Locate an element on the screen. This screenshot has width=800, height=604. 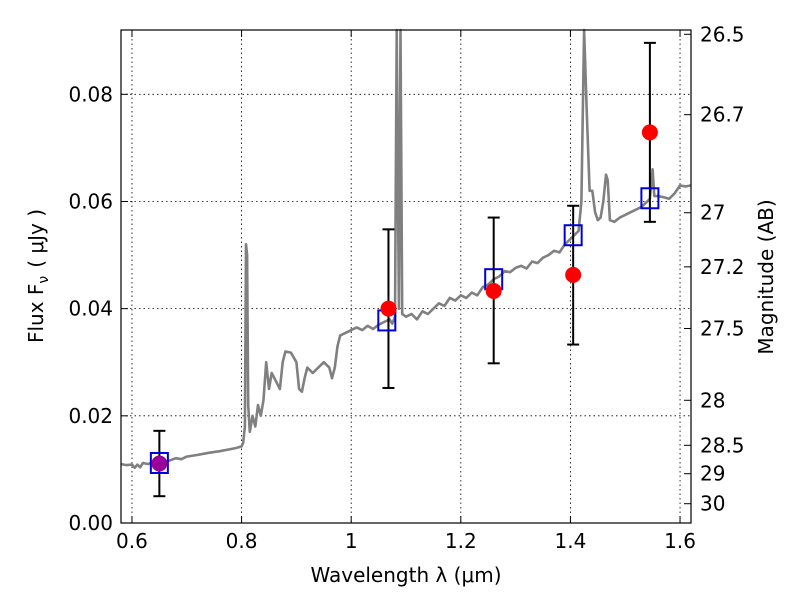
x-tick-label: 1 is located at coordinates (351, 541).